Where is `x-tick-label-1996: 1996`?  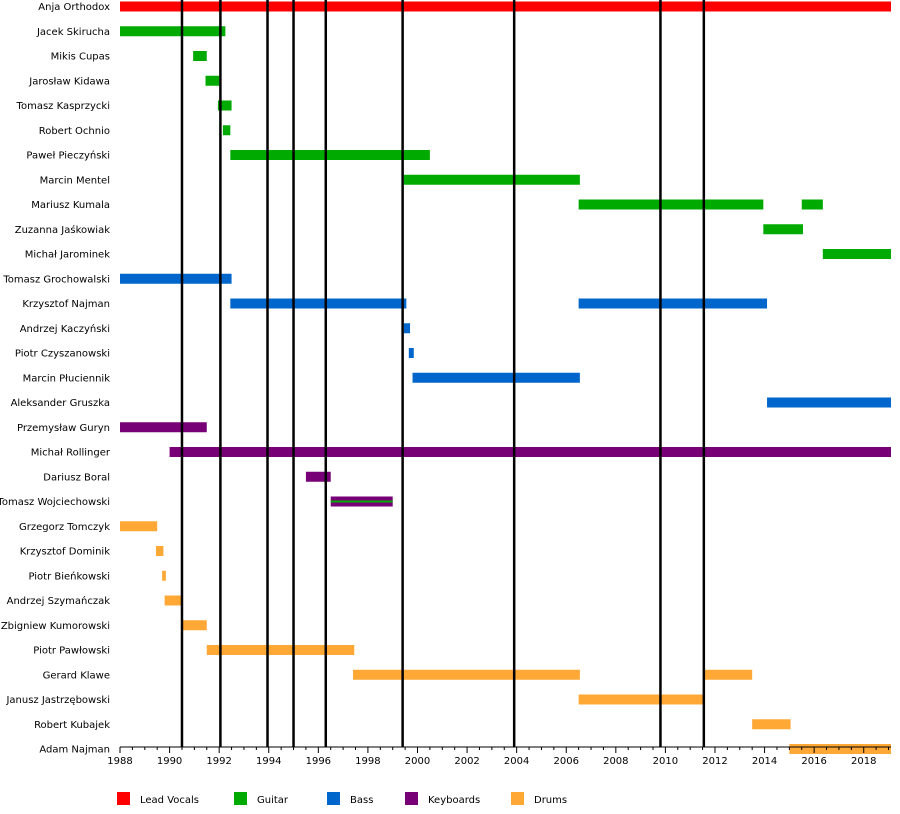 x-tick-label-1996: 1996 is located at coordinates (318, 761).